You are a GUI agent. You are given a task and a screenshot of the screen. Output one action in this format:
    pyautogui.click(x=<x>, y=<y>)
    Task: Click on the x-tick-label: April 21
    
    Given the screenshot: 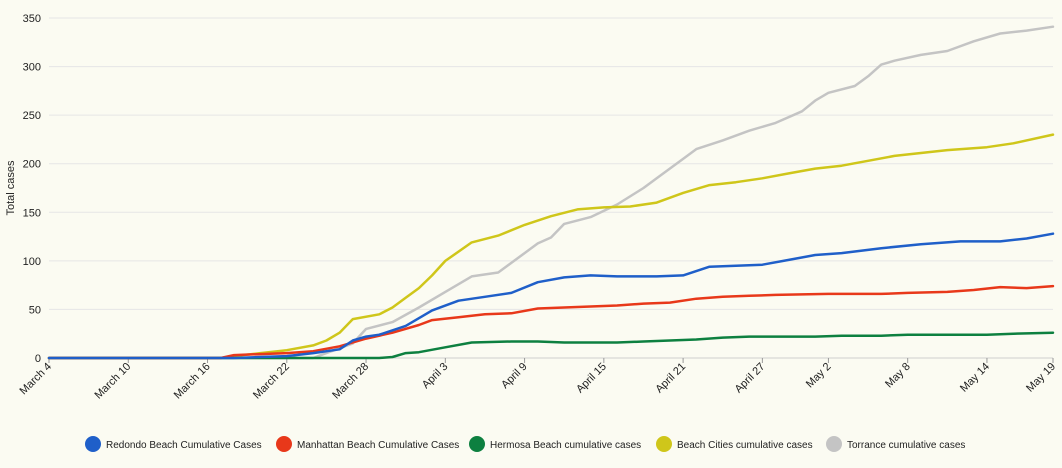 What is the action you would take?
    pyautogui.click(x=670, y=378)
    